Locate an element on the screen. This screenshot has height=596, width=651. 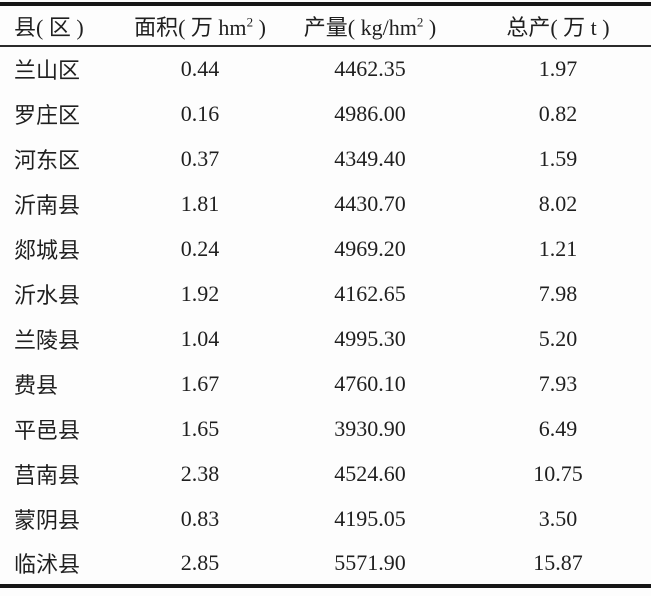
cell-county: 沂南县 is located at coordinates (47, 205).